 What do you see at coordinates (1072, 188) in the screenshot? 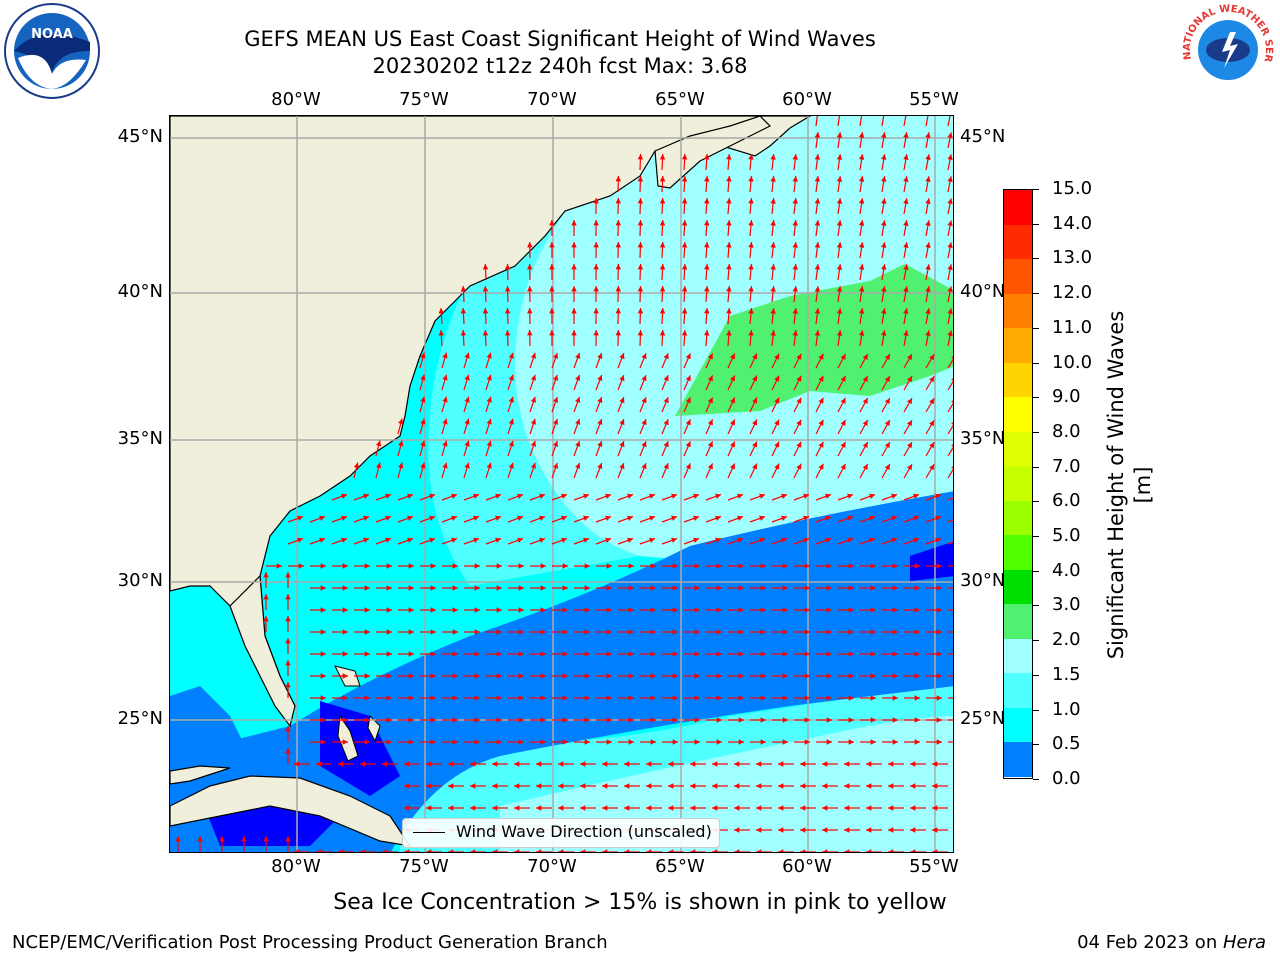
I see `colorbar-tick-label: 15.0` at bounding box center [1072, 188].